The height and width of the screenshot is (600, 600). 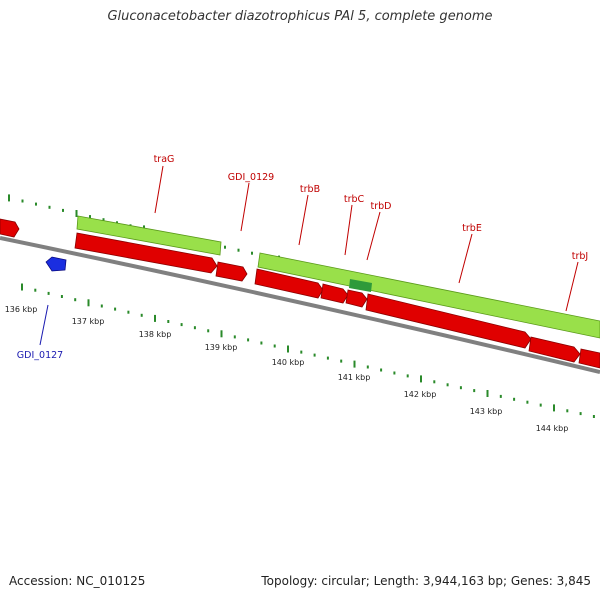 What do you see at coordinates (289, 283) in the screenshot?
I see `reverse-gene-trbB` at bounding box center [289, 283].